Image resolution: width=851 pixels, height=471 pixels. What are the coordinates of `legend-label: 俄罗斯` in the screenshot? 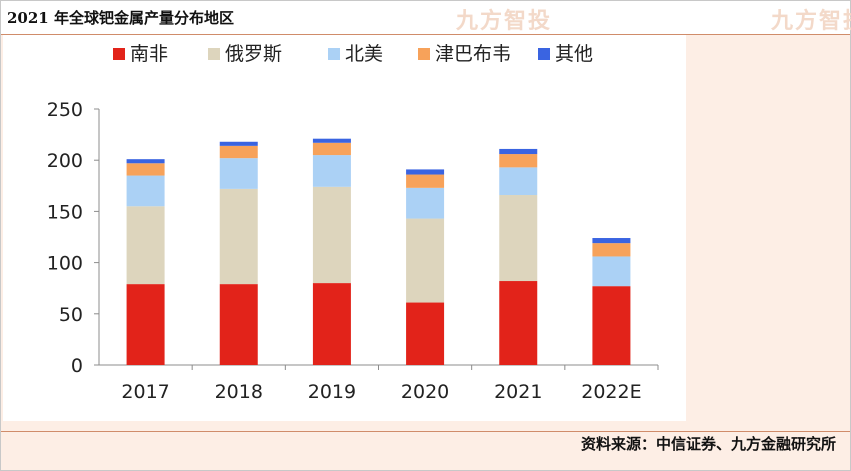 It's located at (253, 54).